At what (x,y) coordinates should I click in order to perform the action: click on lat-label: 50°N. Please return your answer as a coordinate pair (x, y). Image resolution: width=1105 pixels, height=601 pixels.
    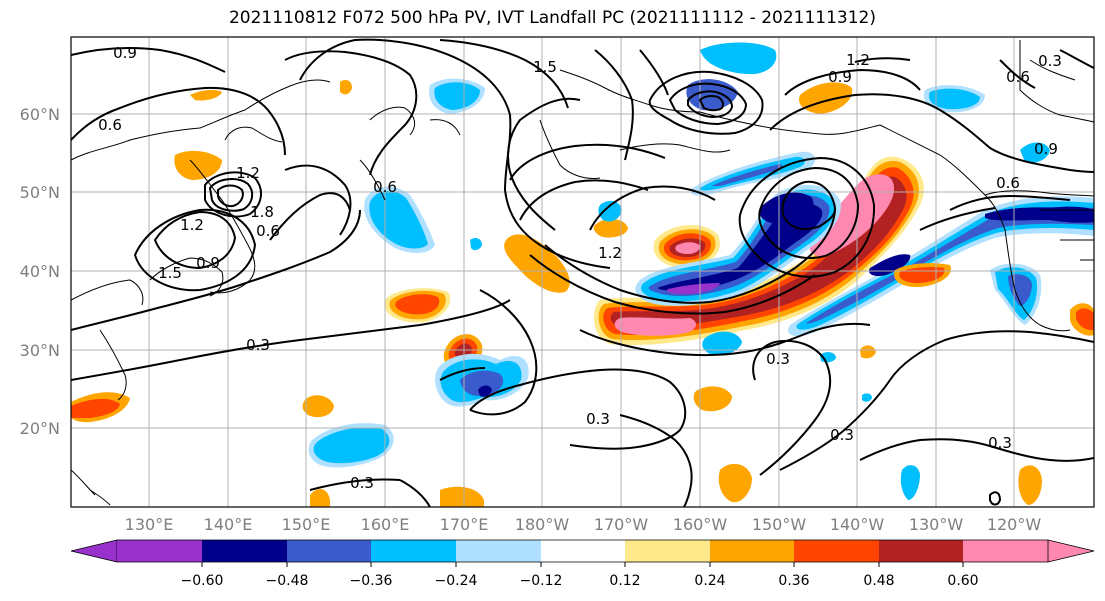
    Looking at the image, I should click on (40, 192).